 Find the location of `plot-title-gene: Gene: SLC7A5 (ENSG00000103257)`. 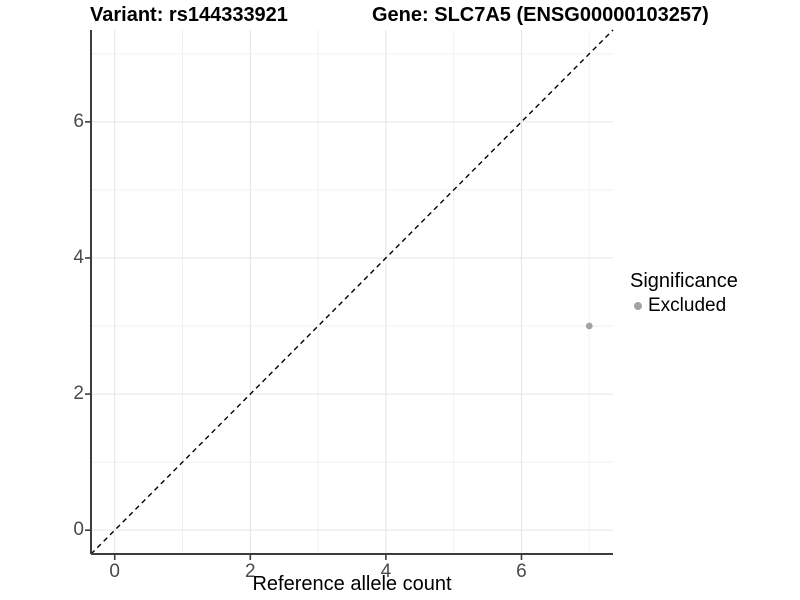

plot-title-gene: Gene: SLC7A5 (ENSG00000103257) is located at coordinates (540, 15).